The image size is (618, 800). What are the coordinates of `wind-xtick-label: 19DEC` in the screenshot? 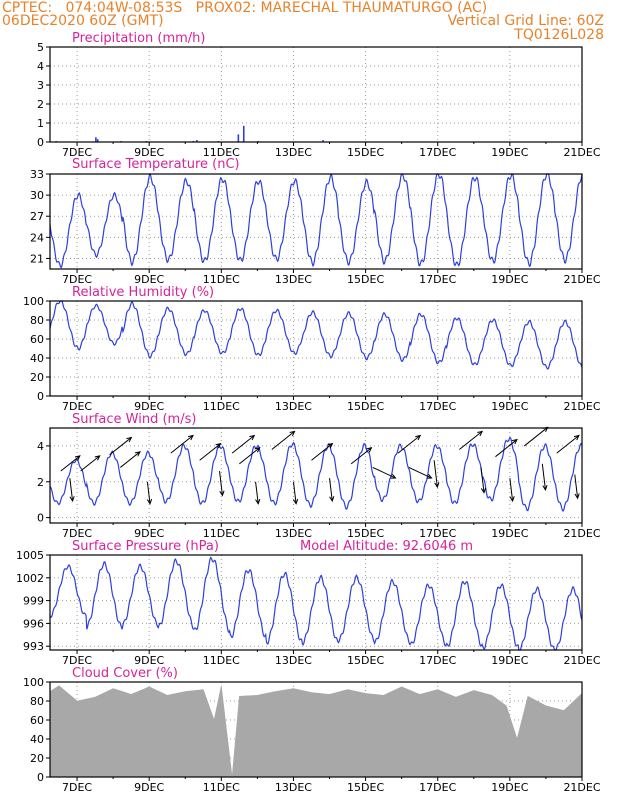 It's located at (509, 533).